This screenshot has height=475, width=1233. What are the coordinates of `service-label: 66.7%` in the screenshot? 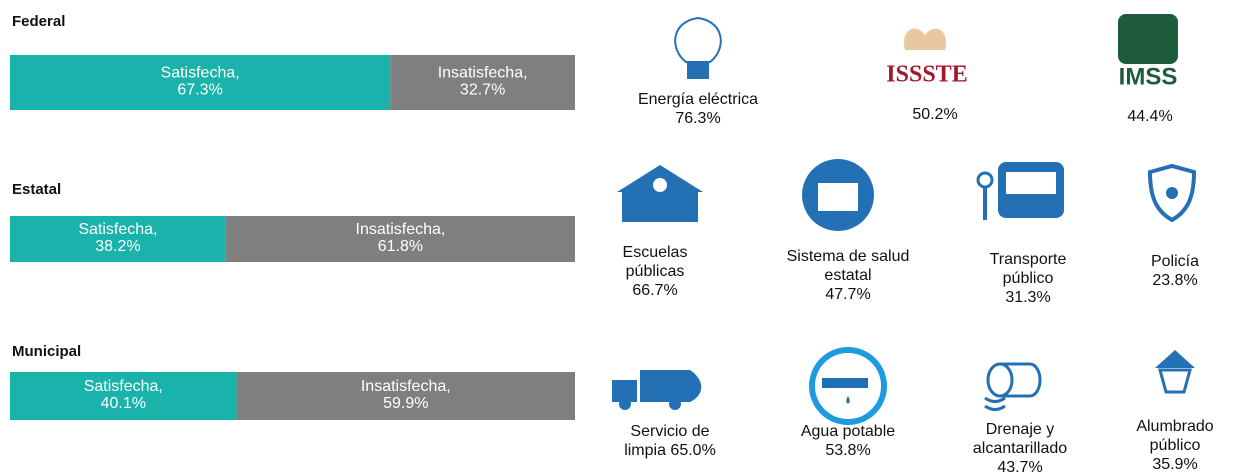 It's located at (654, 290).